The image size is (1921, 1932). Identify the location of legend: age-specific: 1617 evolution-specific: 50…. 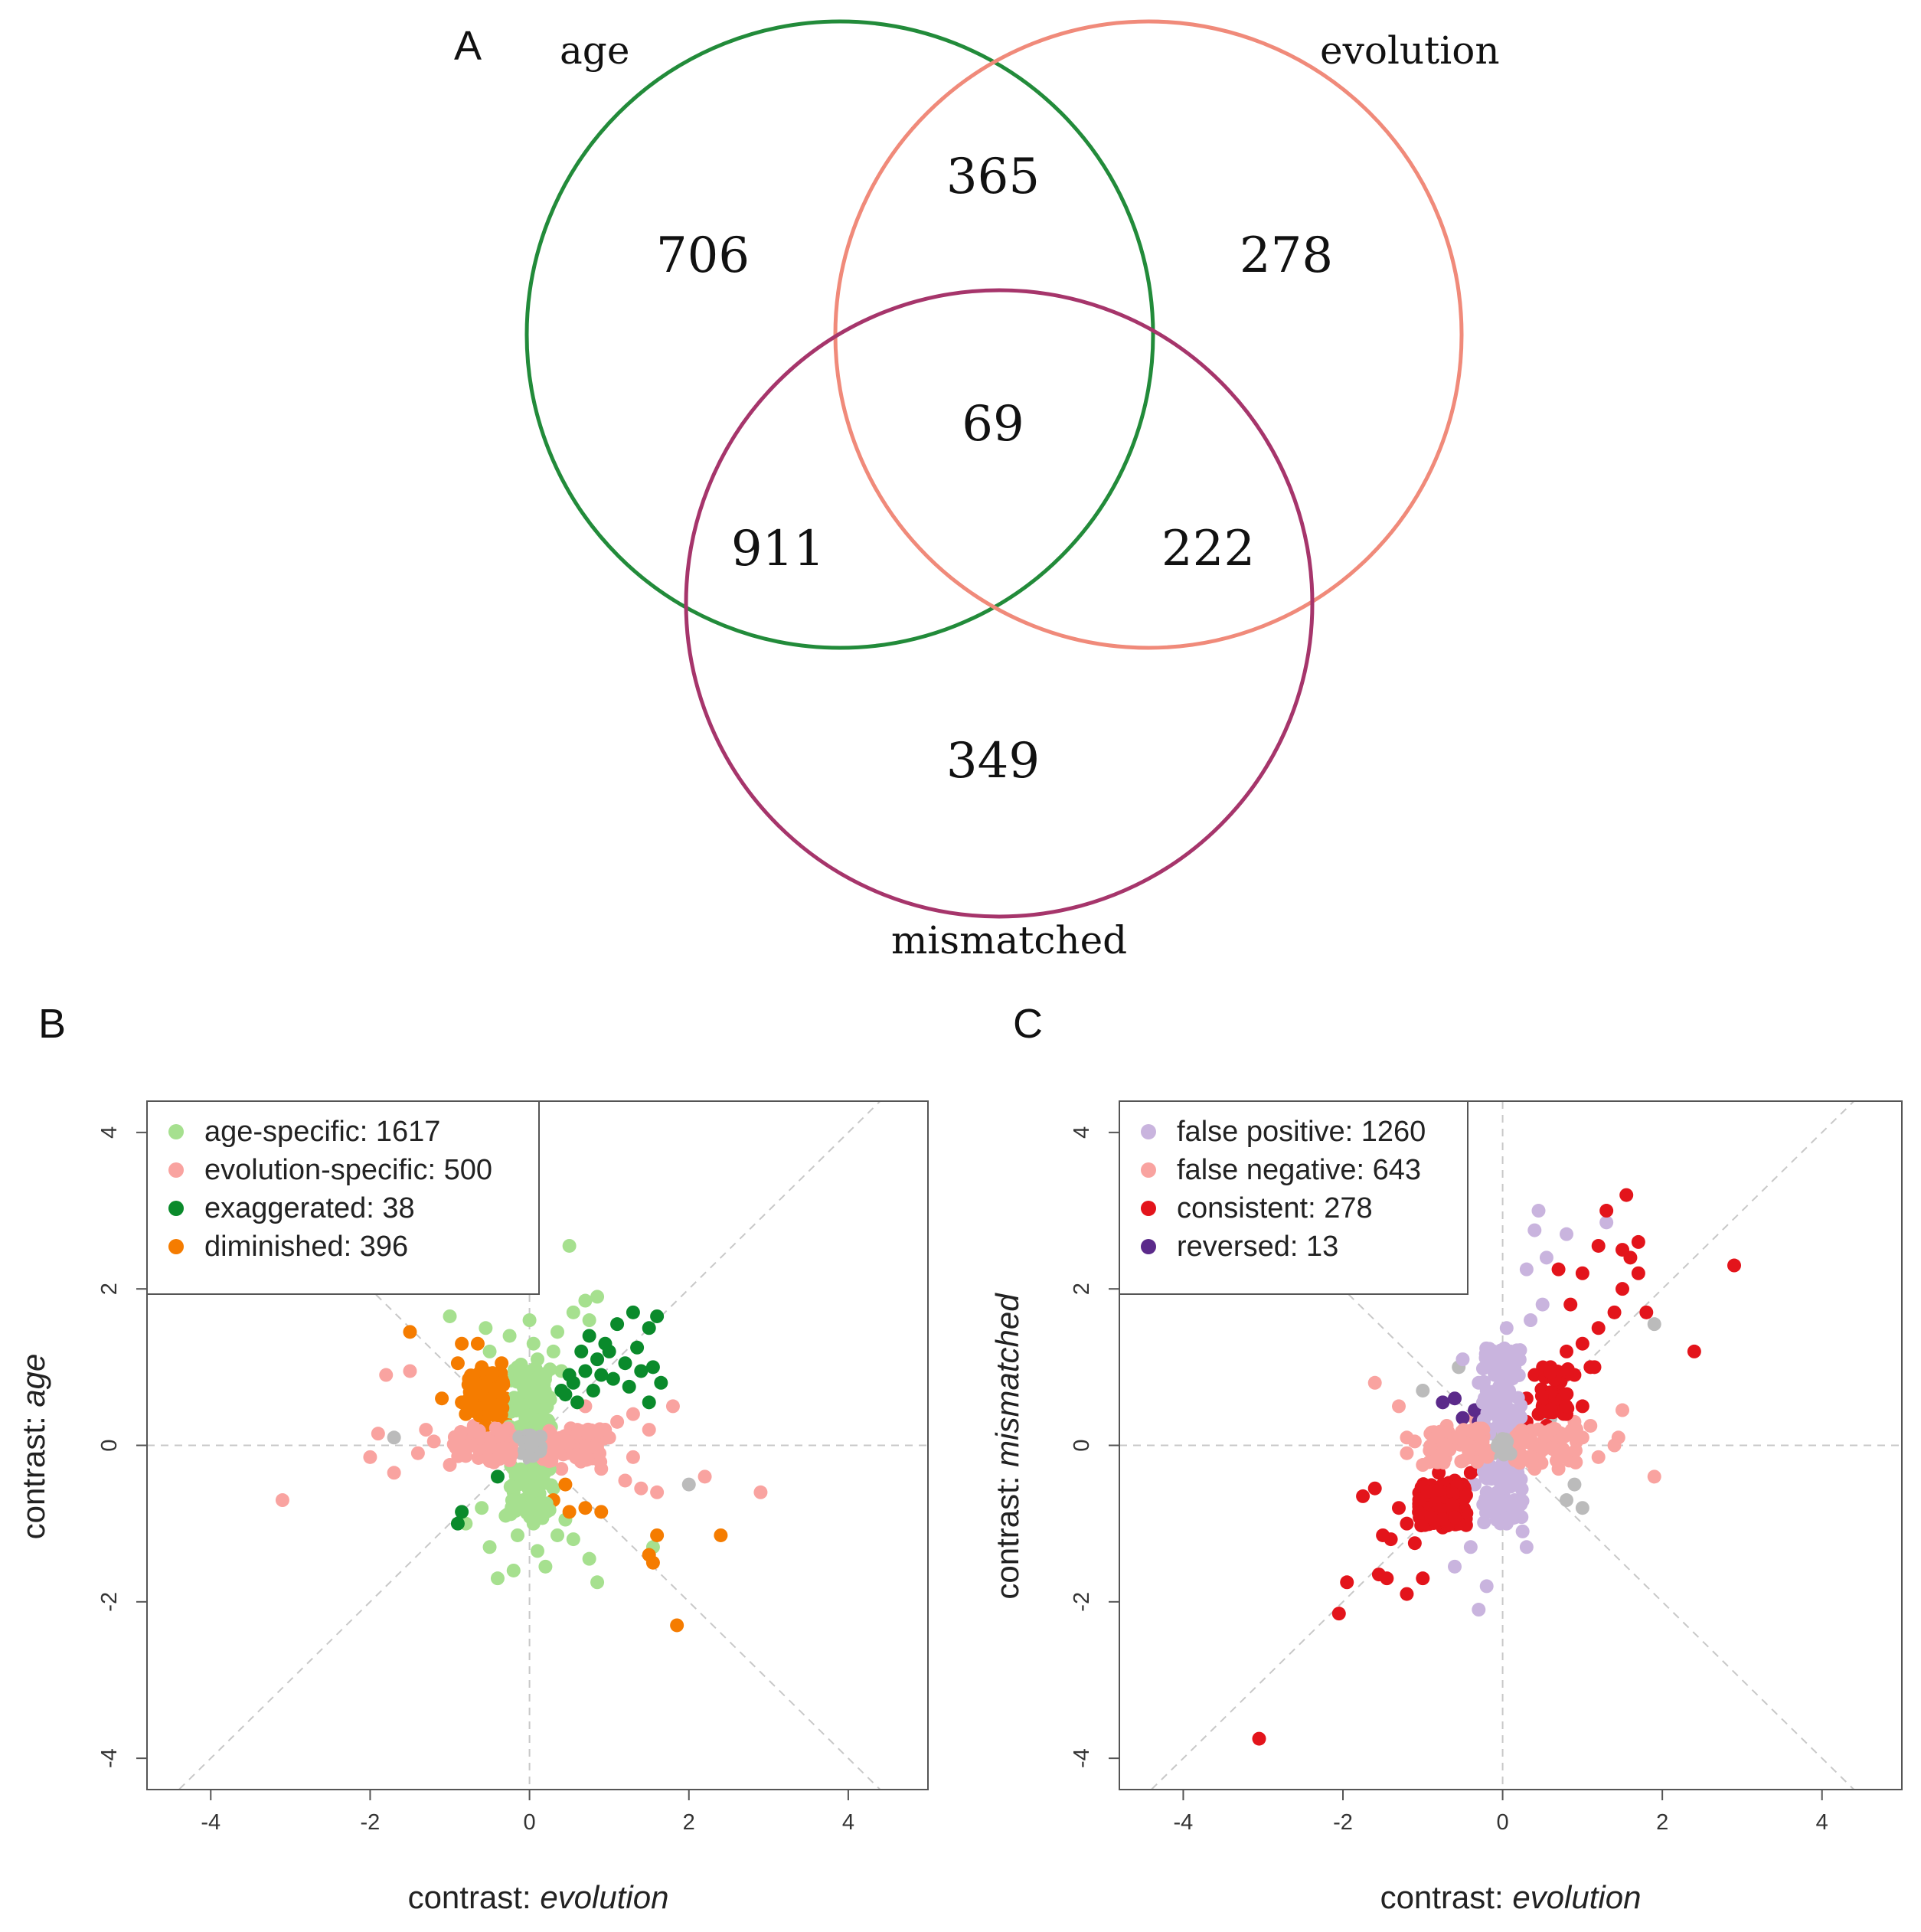
(343, 1197).